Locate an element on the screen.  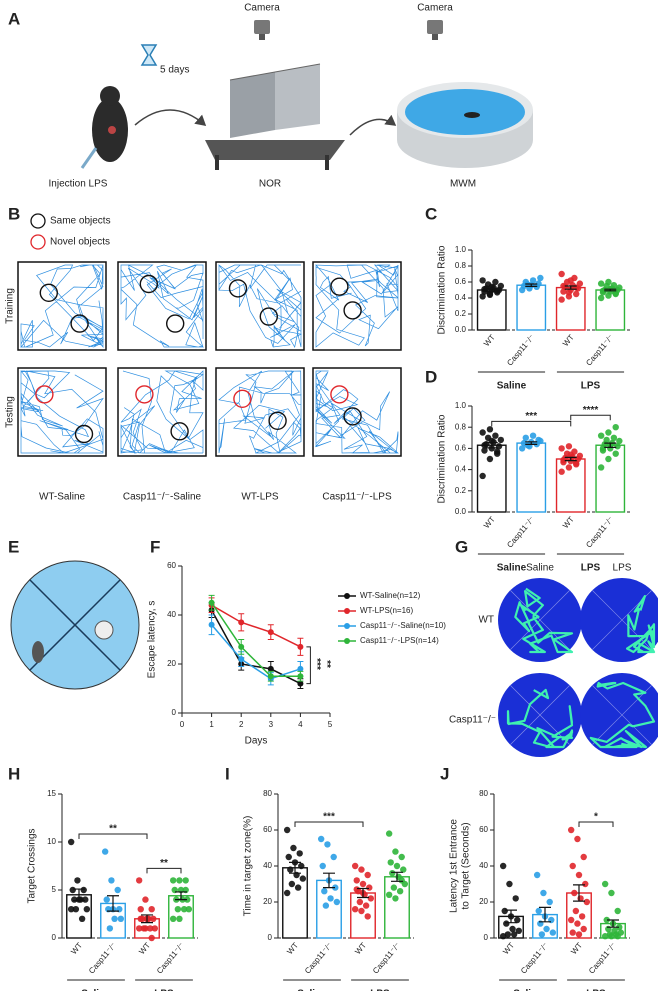
y-tick-label: 0.0 is located at coordinates (461, 511).